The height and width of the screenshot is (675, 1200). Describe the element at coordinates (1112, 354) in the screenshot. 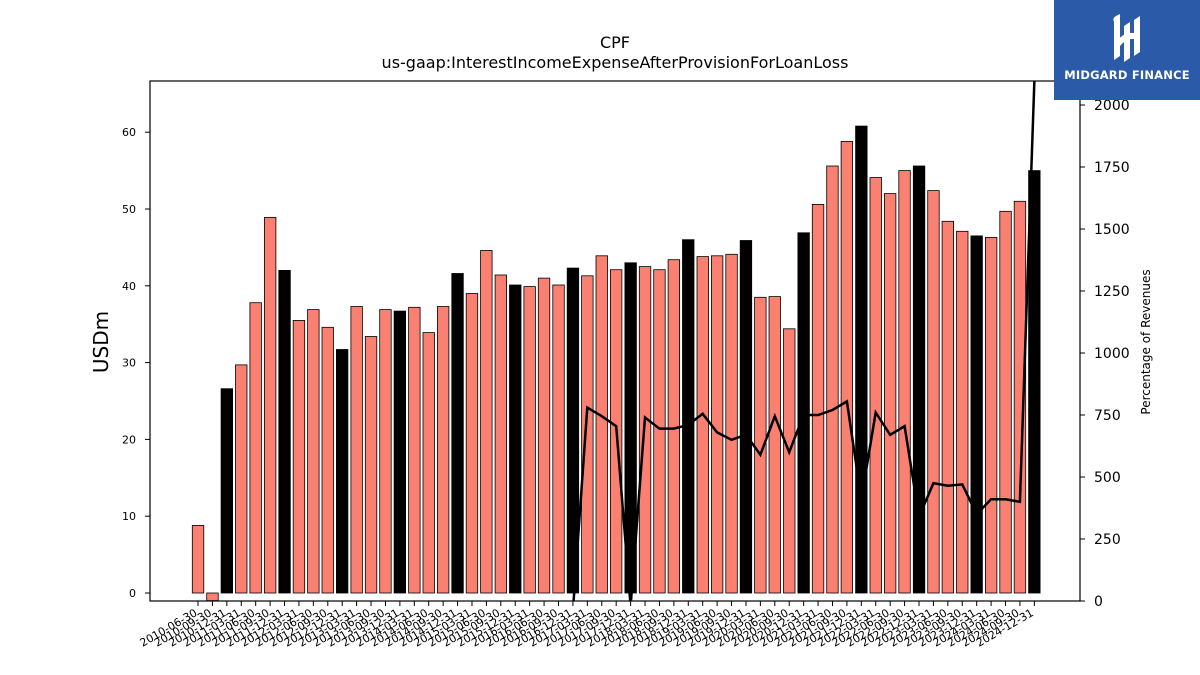

I see `y2-tick-label: 1000` at that location.